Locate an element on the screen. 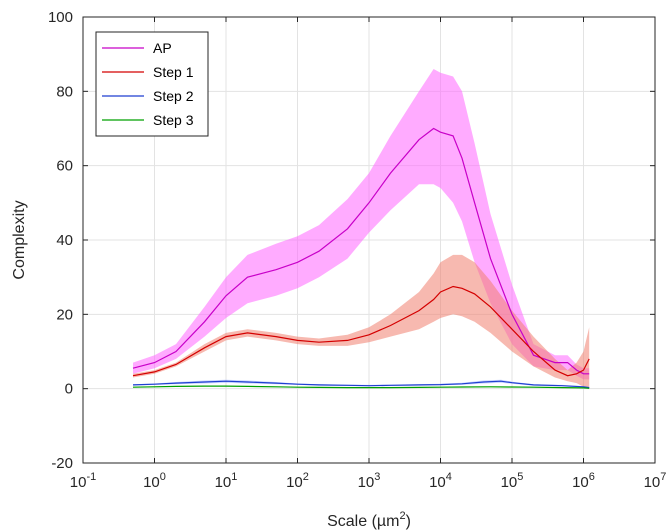 The image size is (670, 532). y-tick-label: 40 is located at coordinates (64, 240).